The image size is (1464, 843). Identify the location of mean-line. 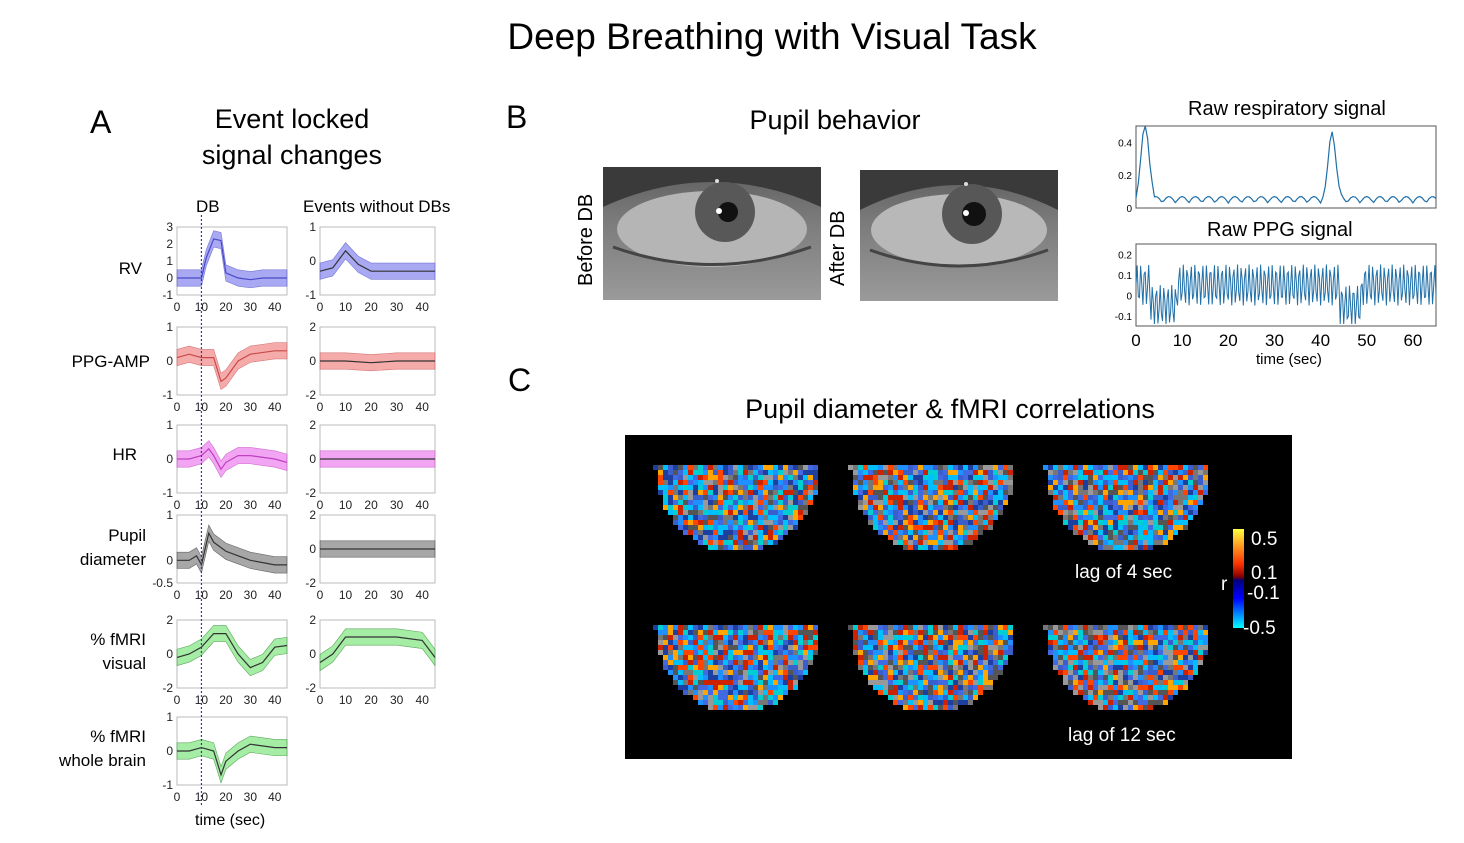
(232, 459).